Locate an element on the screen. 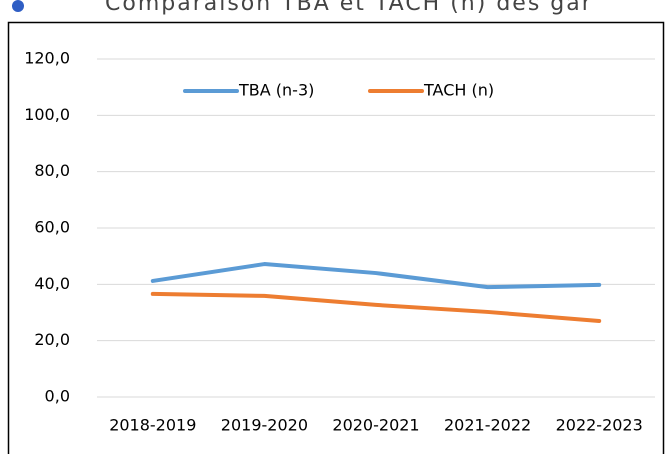 This screenshot has width=672, height=454. legend-label: TACH (n) is located at coordinates (458, 90).